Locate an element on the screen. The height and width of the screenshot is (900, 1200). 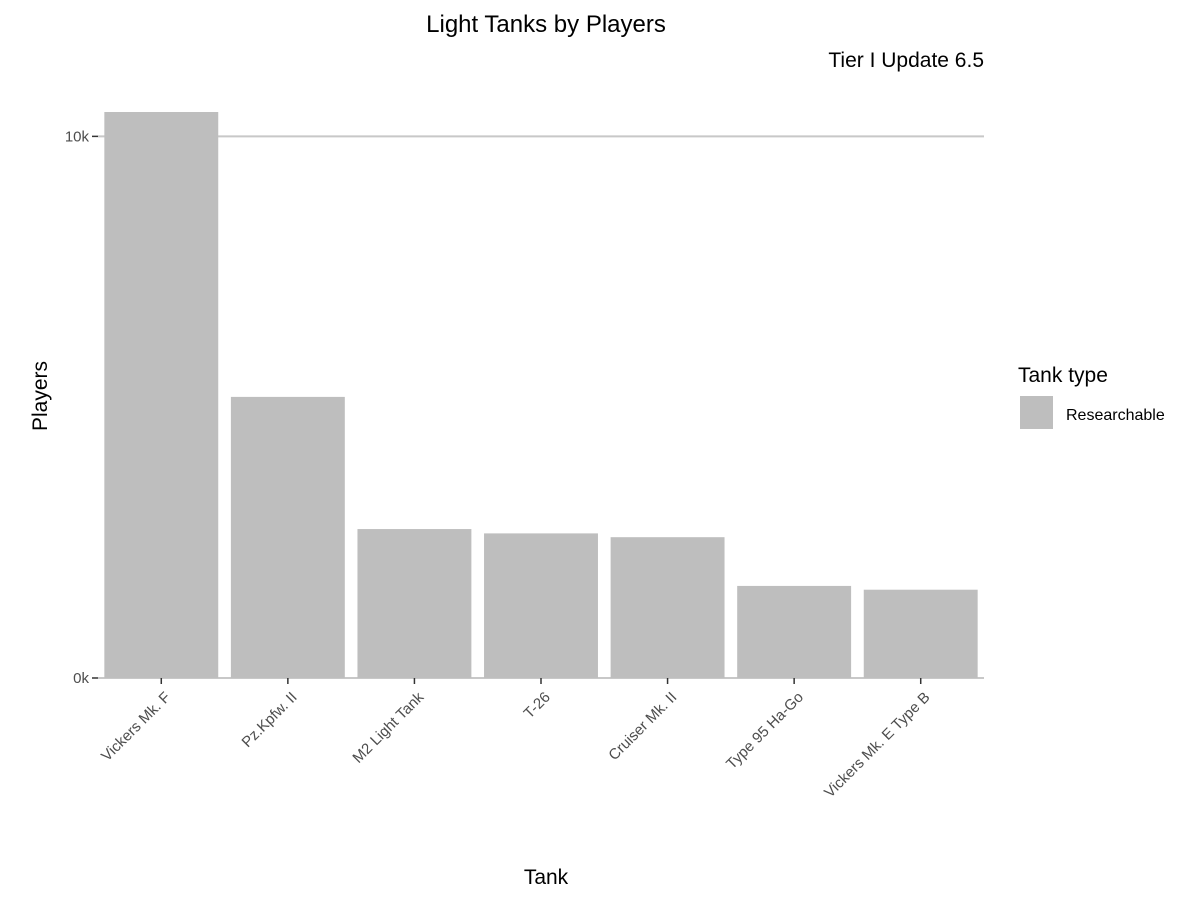
x-tick-label: Vickers Mk. F is located at coordinates (136, 727).